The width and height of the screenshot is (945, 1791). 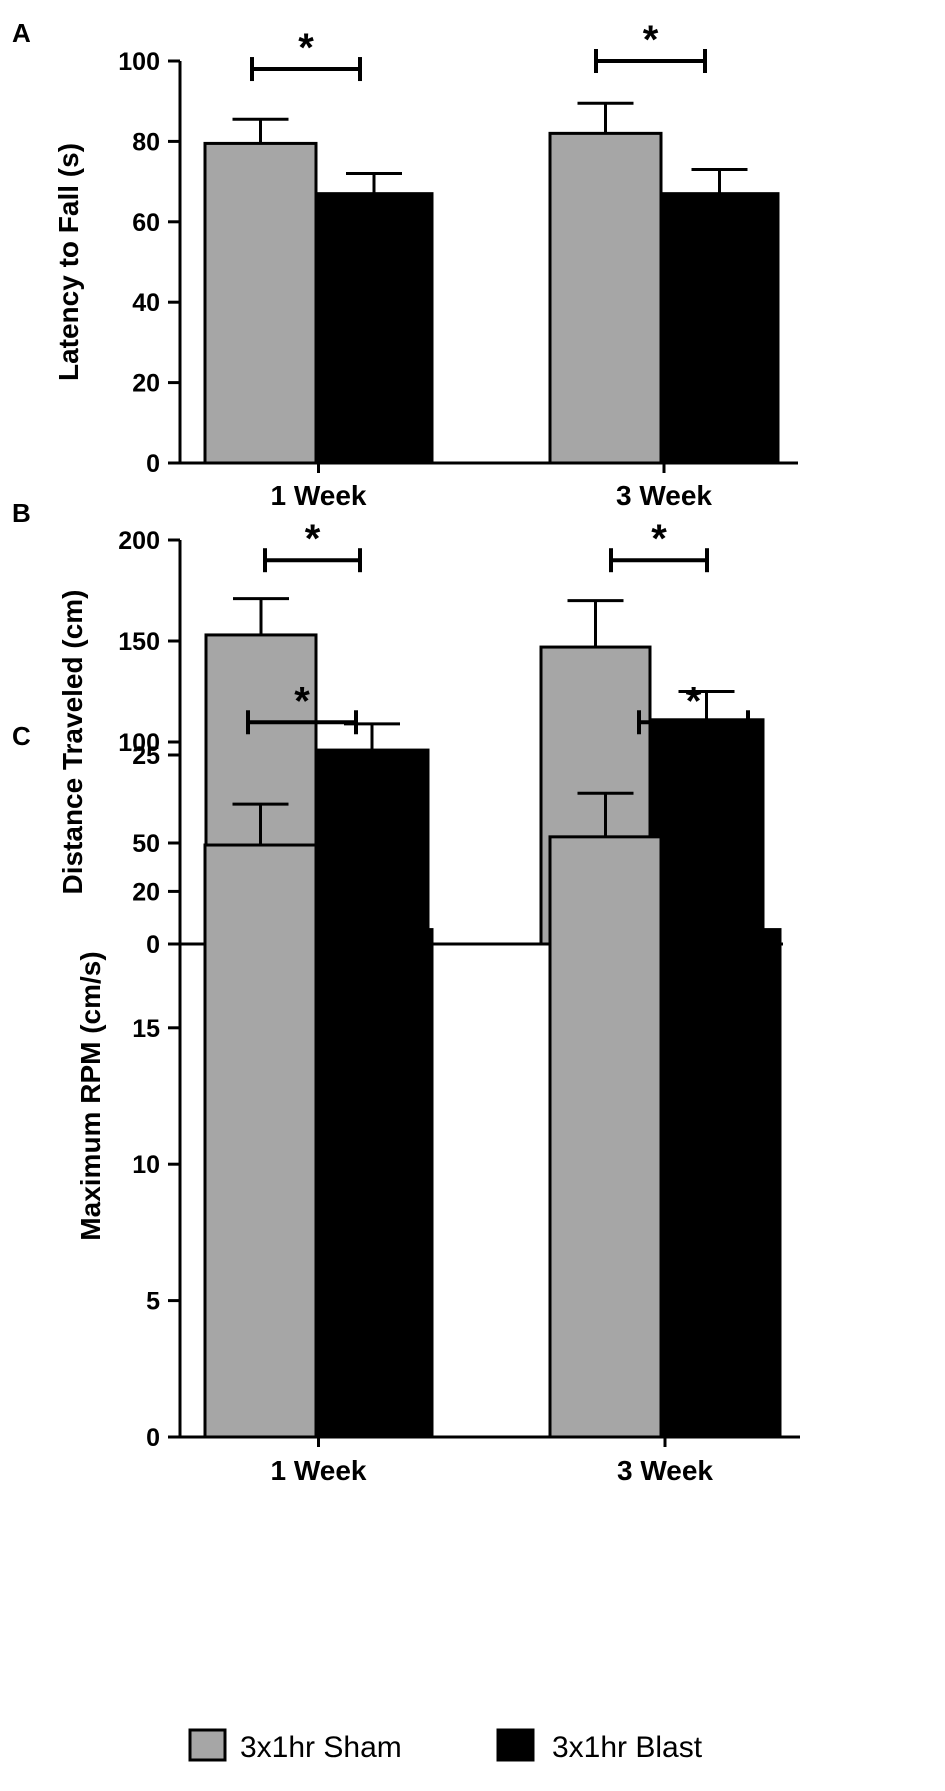 What do you see at coordinates (260, 1141) in the screenshot?
I see `bar-c-sham-1wk` at bounding box center [260, 1141].